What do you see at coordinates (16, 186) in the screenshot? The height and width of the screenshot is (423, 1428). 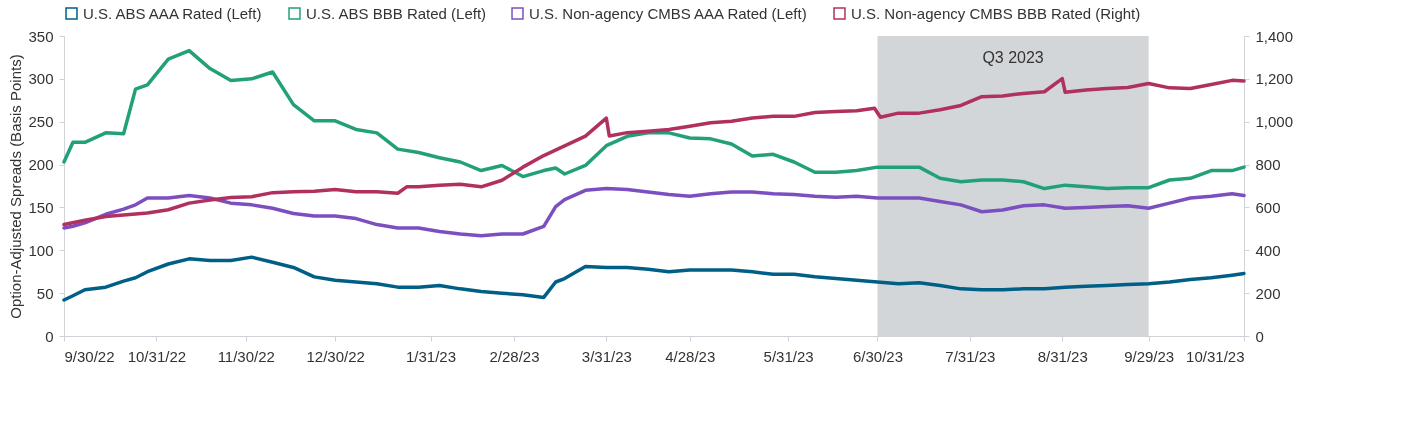 I see `y-axis-title: Option-Adjusted Spreads (Basis Points)` at bounding box center [16, 186].